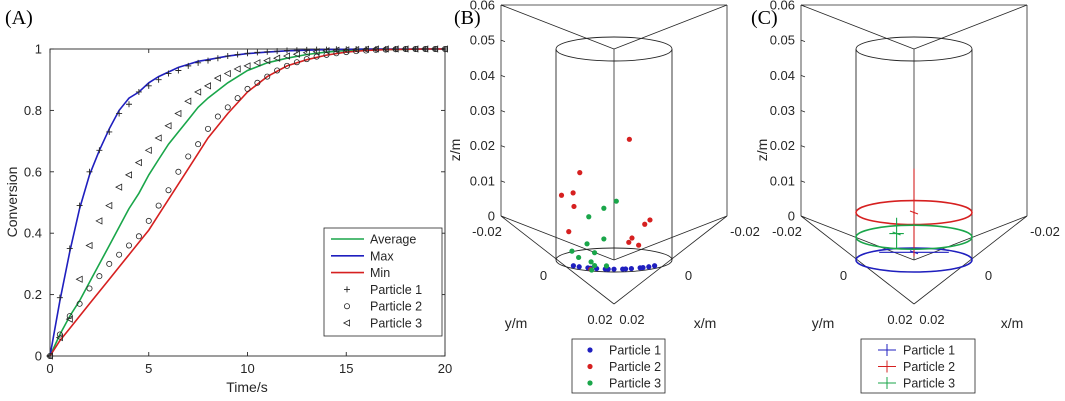  What do you see at coordinates (1045, 231) in the screenshot?
I see `panel-c-x-tick-label: -0.02` at bounding box center [1045, 231].